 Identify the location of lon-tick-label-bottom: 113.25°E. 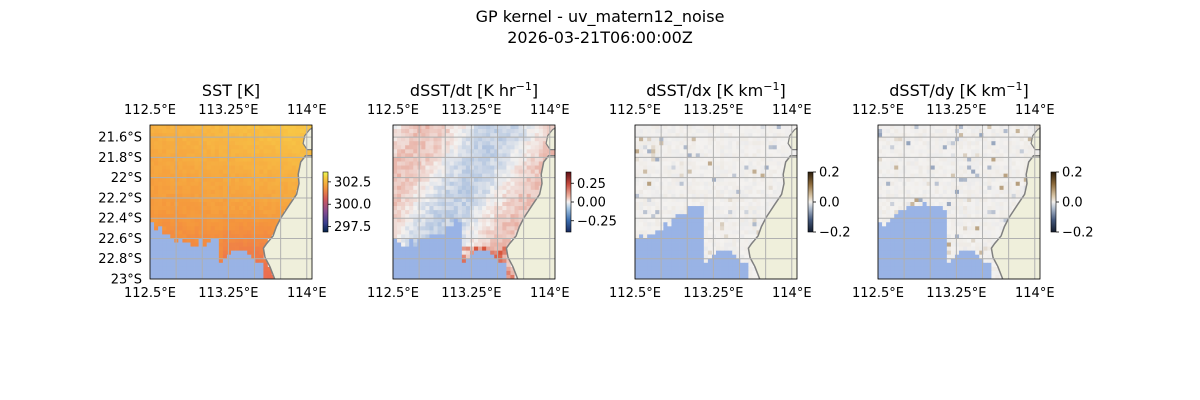
(471, 293).